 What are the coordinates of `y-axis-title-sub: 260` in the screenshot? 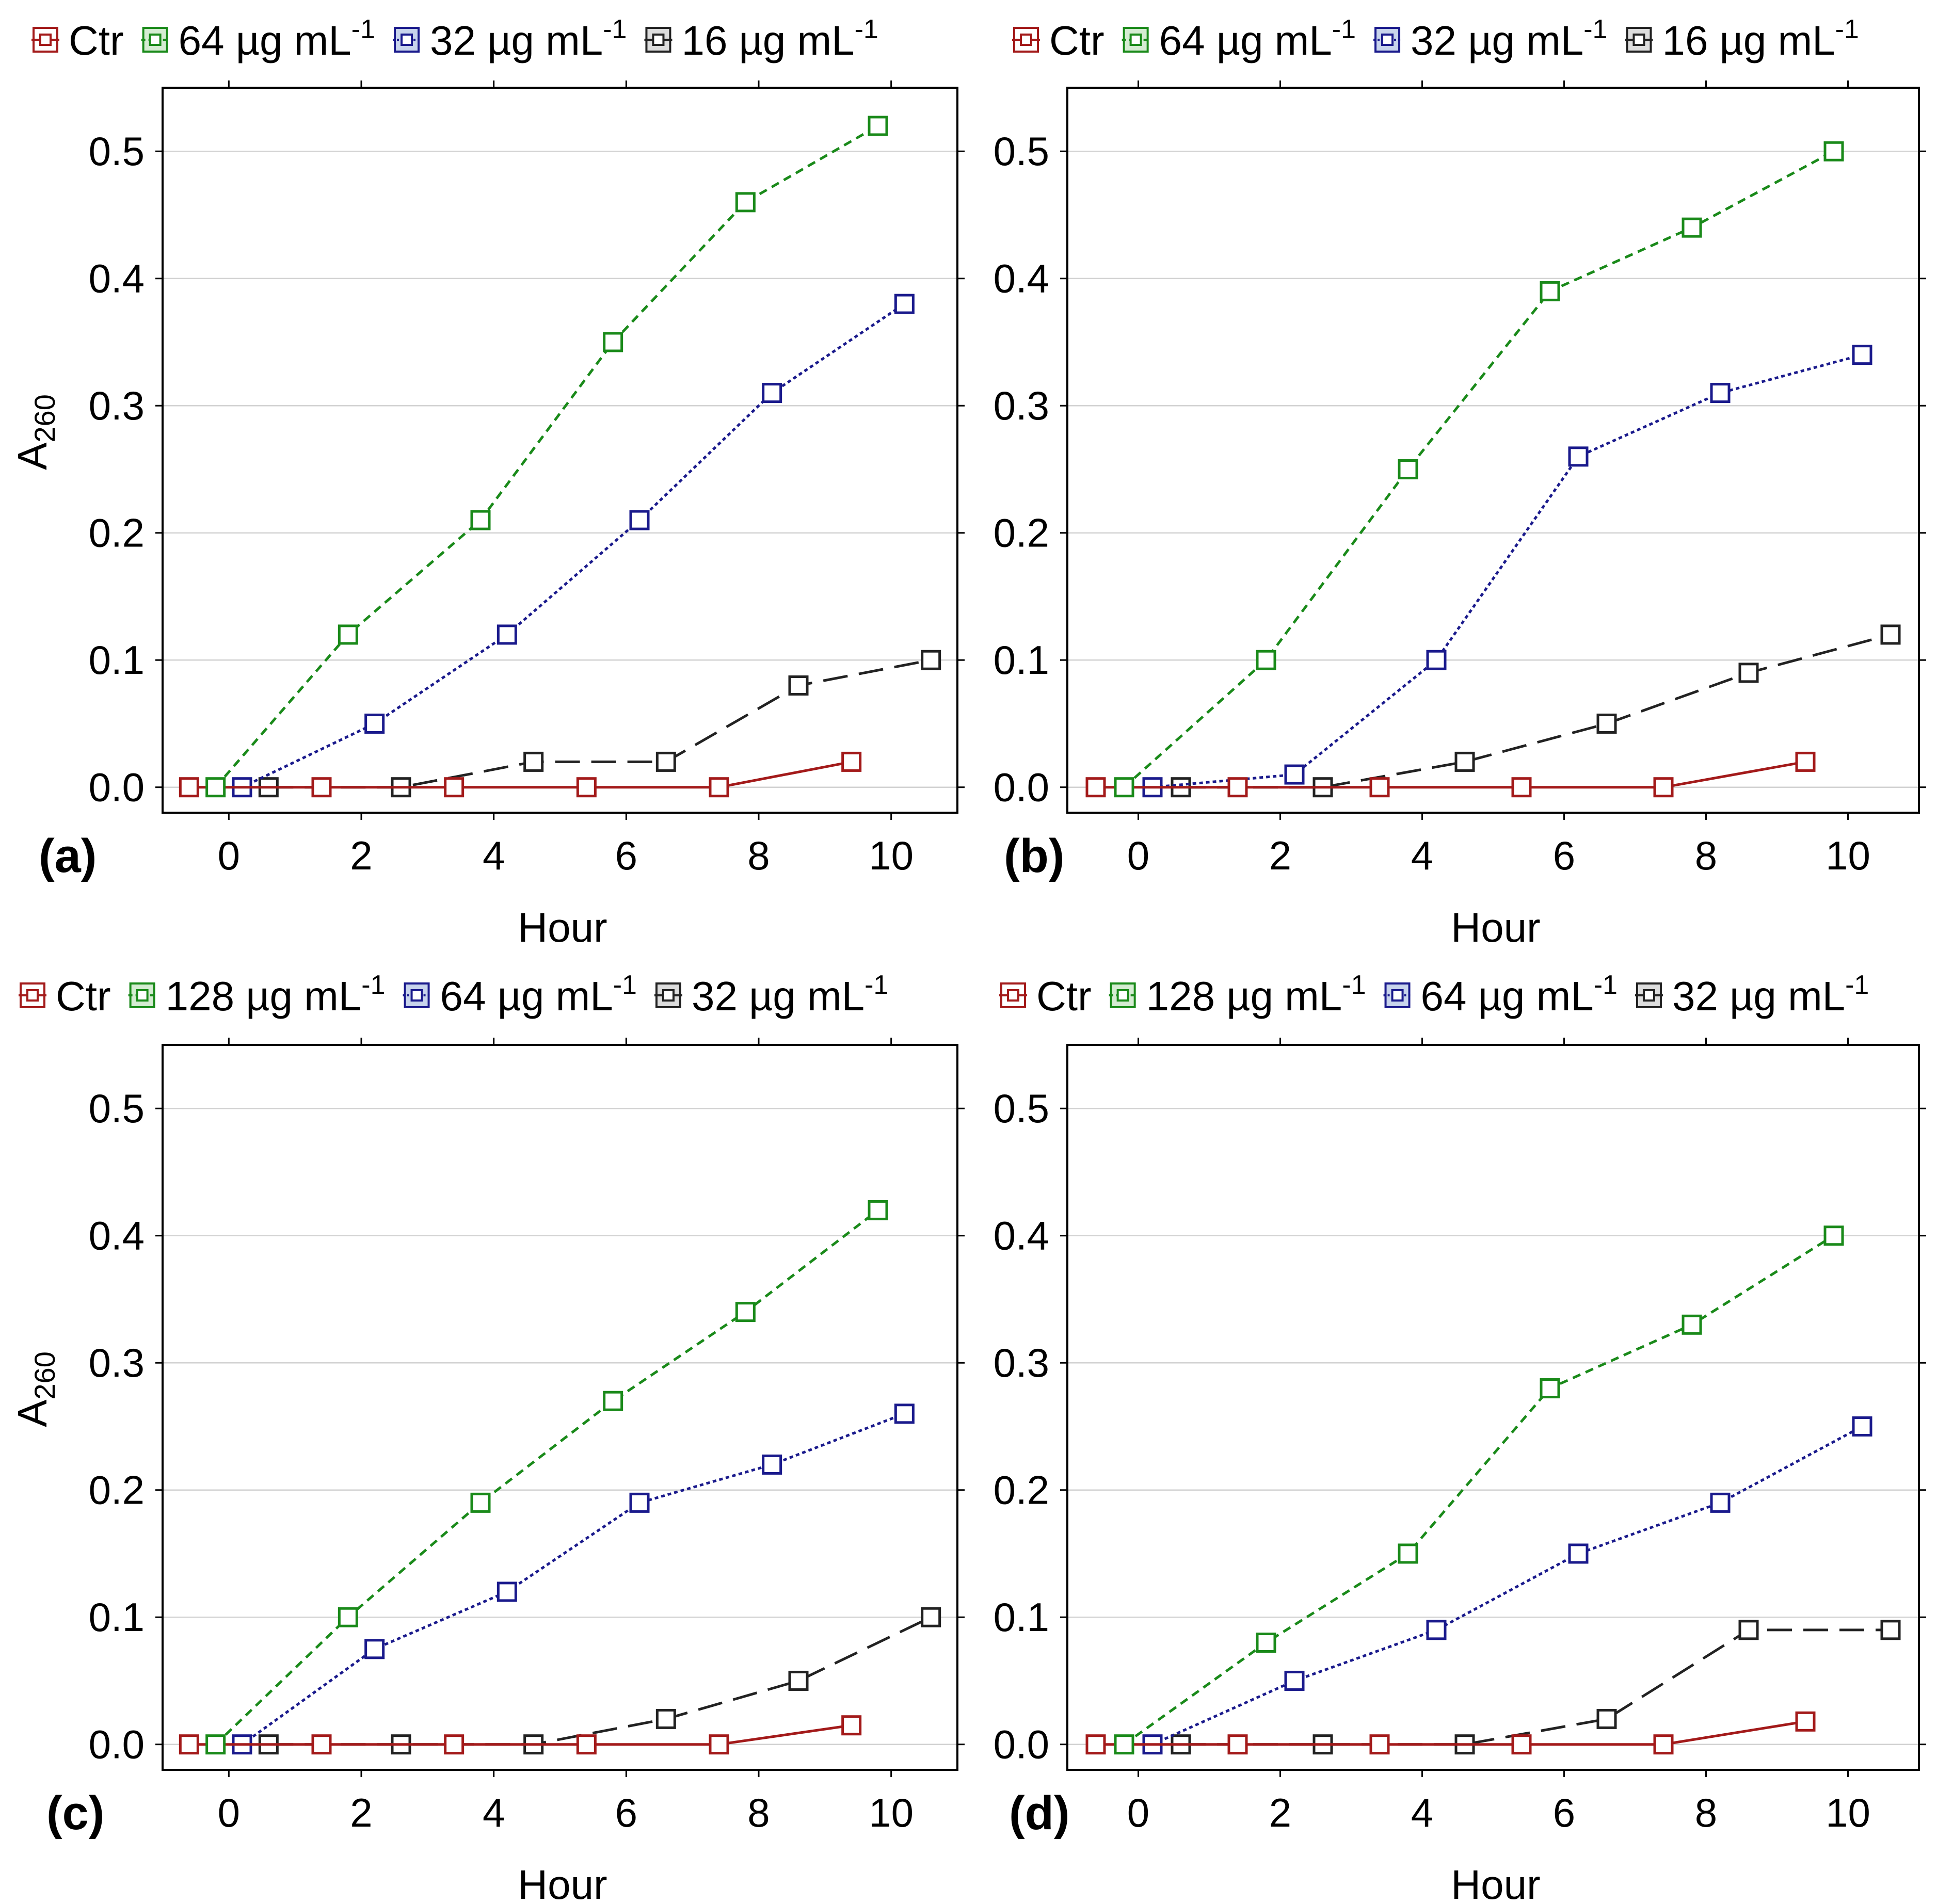 It's located at (44, 1375).